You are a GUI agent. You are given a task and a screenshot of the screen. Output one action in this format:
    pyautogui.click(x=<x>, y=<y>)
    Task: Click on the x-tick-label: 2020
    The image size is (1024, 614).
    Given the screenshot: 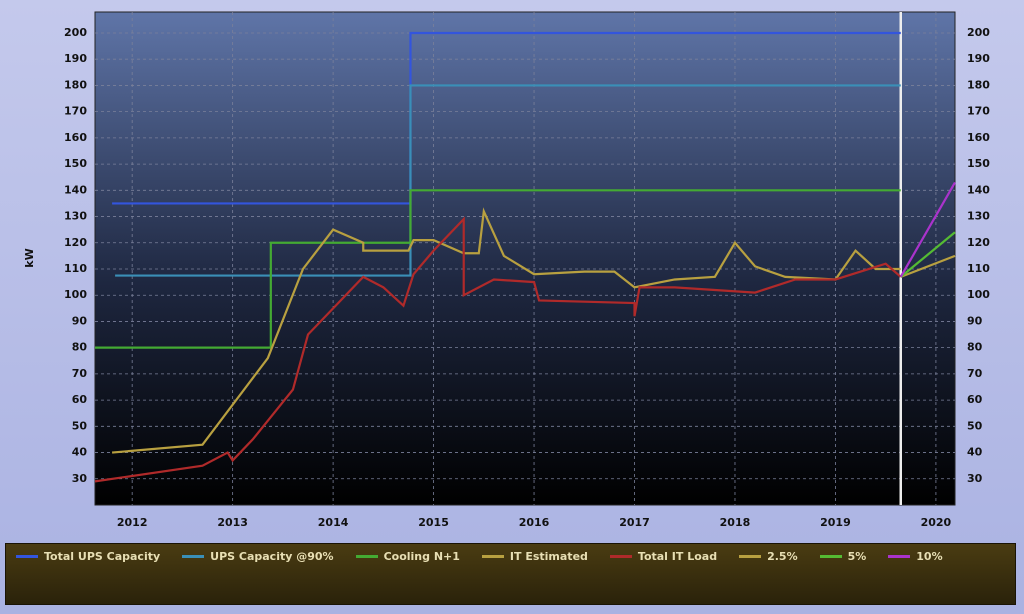 What is the action you would take?
    pyautogui.click(x=936, y=522)
    